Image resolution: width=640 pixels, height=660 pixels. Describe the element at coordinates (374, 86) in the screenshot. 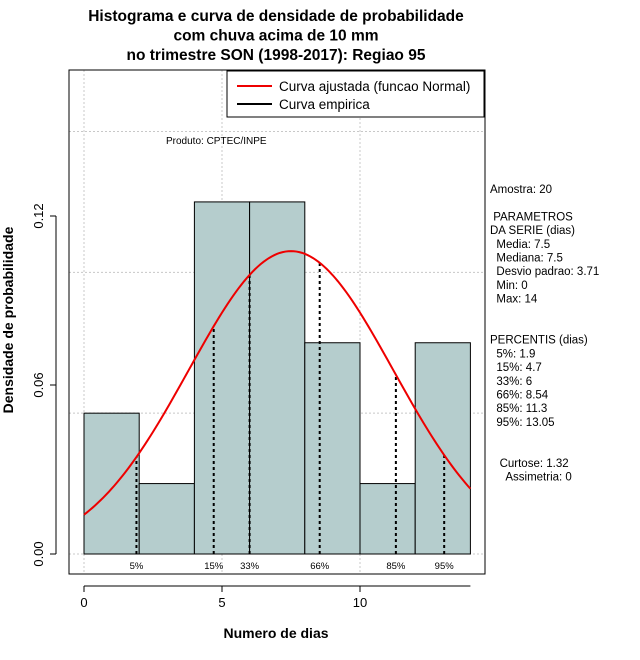

I see `legend-label: Curva ajustada (funcao Normal)` at that location.